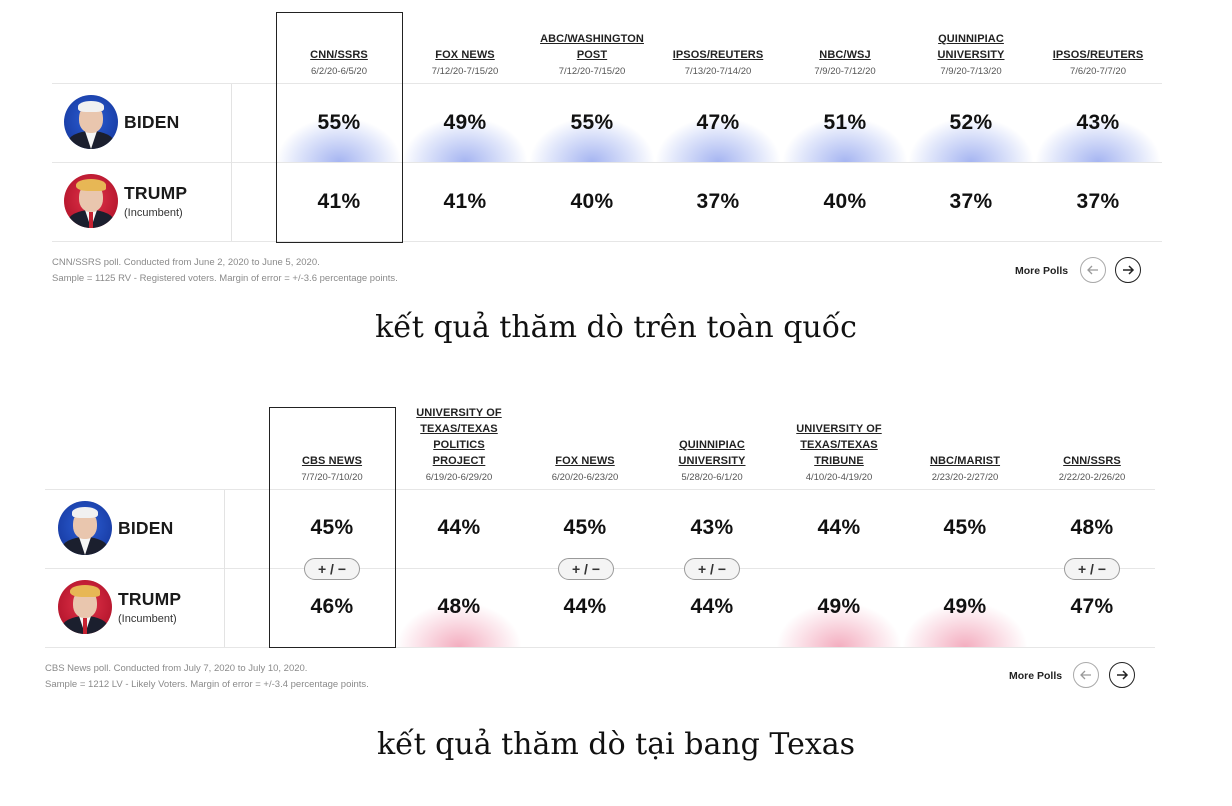  Describe the element at coordinates (718, 71) in the screenshot. I see `poll-dates: 7/13/20-7/14/20` at that location.